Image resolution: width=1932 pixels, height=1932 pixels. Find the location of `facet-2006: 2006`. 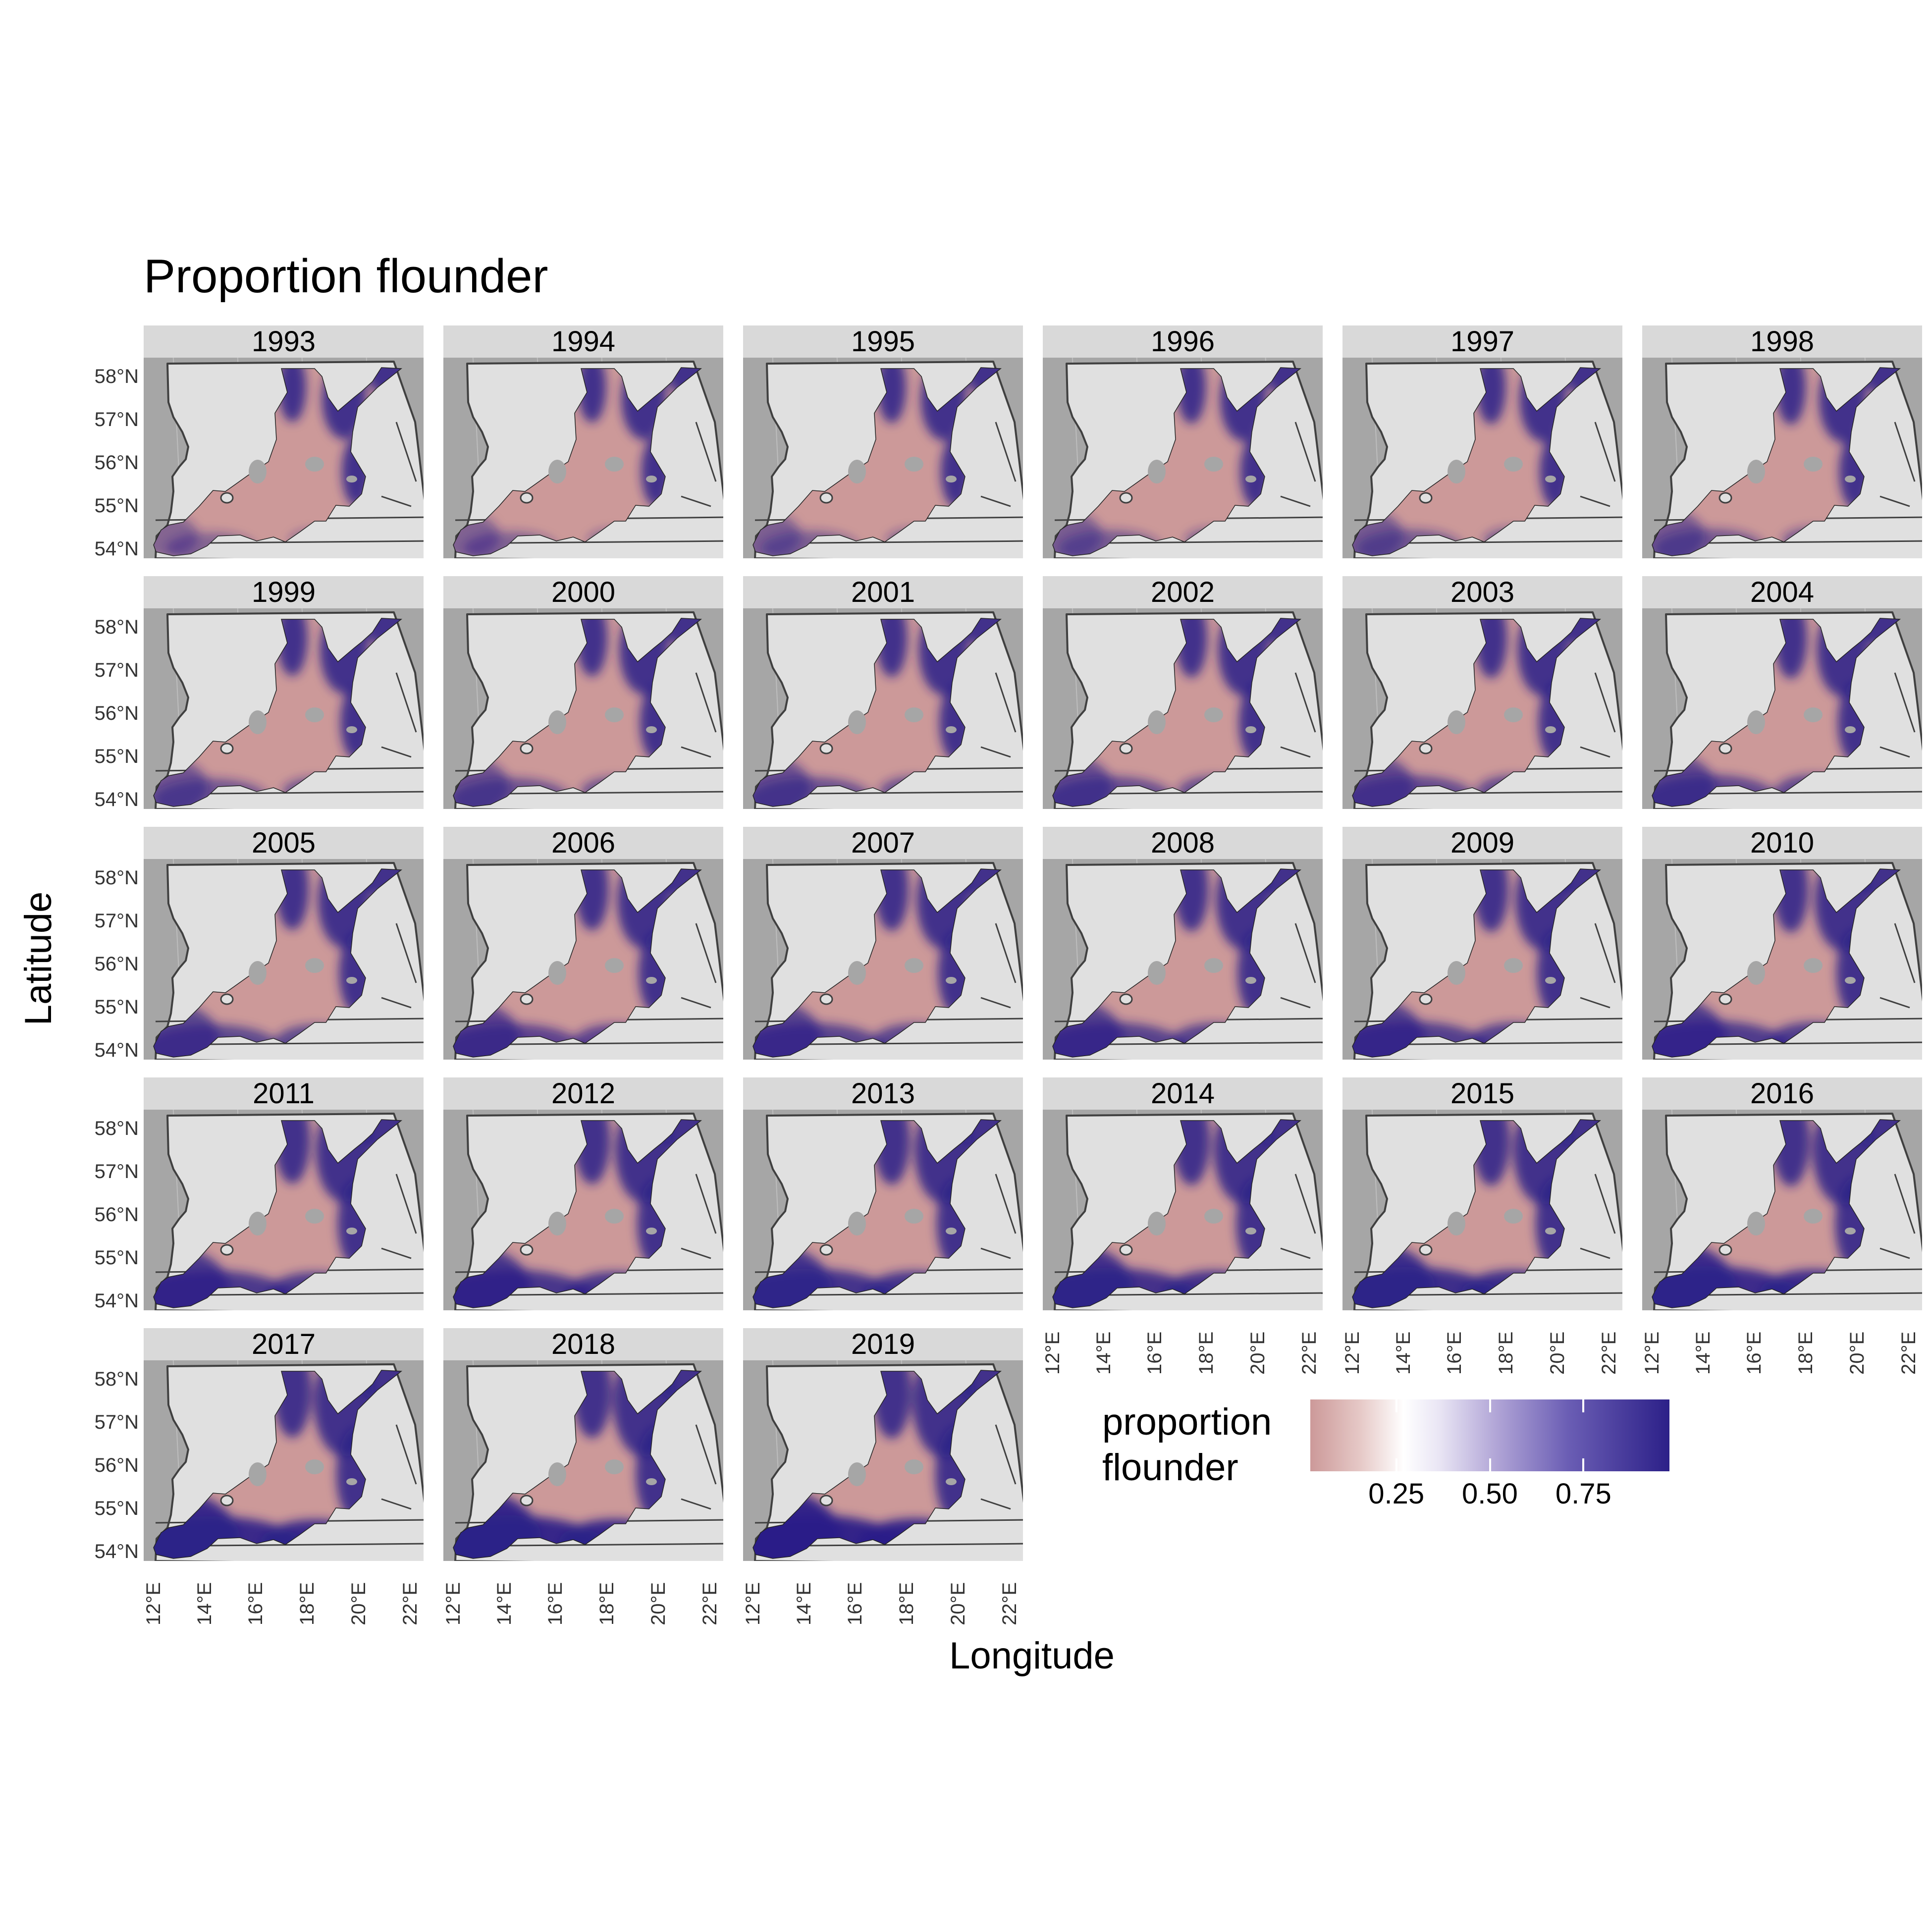

facet-2006: 2006 is located at coordinates (583, 943).